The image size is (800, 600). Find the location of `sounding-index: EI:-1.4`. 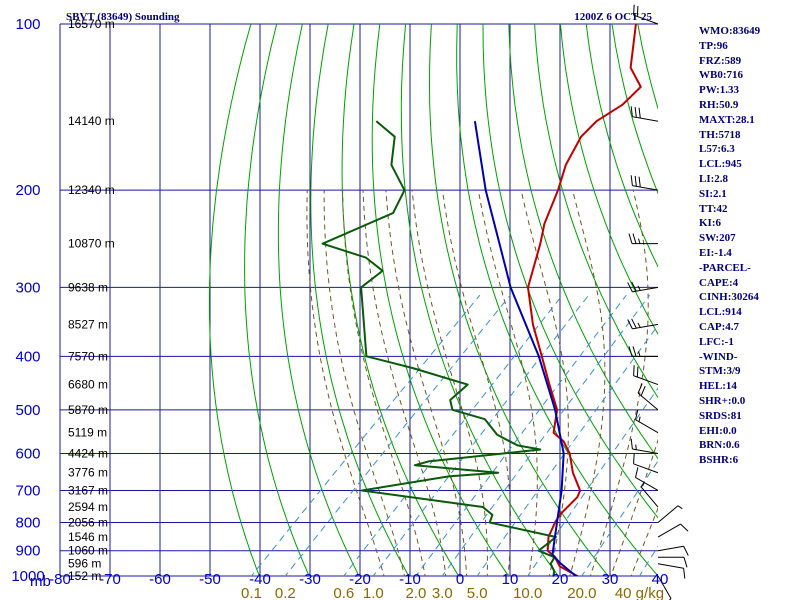

sounding-index: EI:-1.4 is located at coordinates (715, 252).